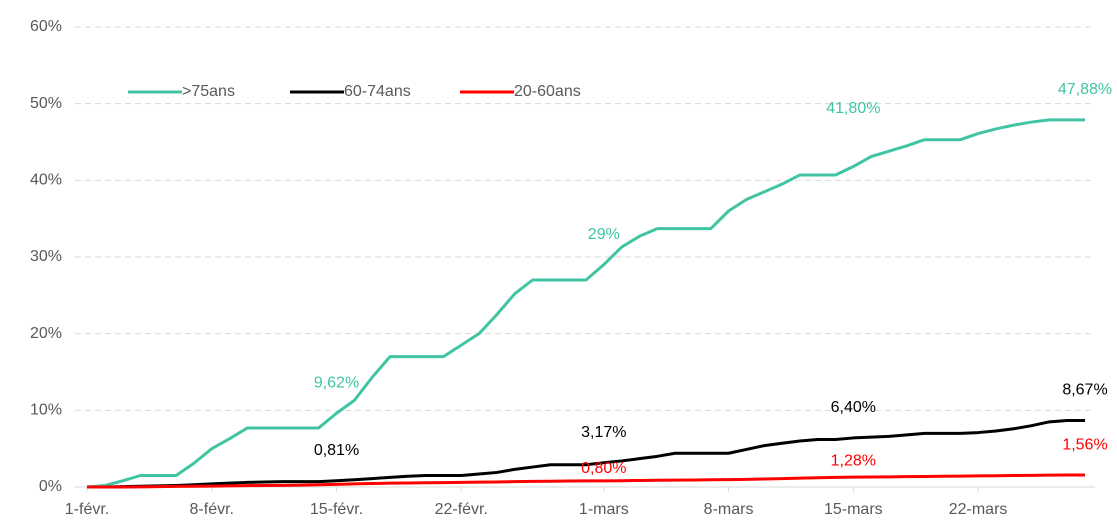  Describe the element at coordinates (336, 450) in the screenshot. I see `data-label: 0,81%` at that location.